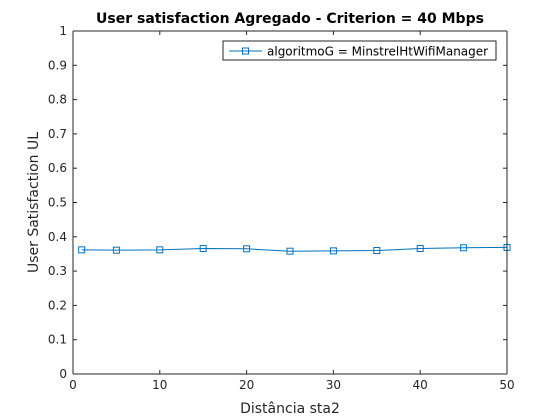 The width and height of the screenshot is (560, 420). Describe the element at coordinates (57, 134) in the screenshot. I see `y-tick-label: 0.7` at that location.